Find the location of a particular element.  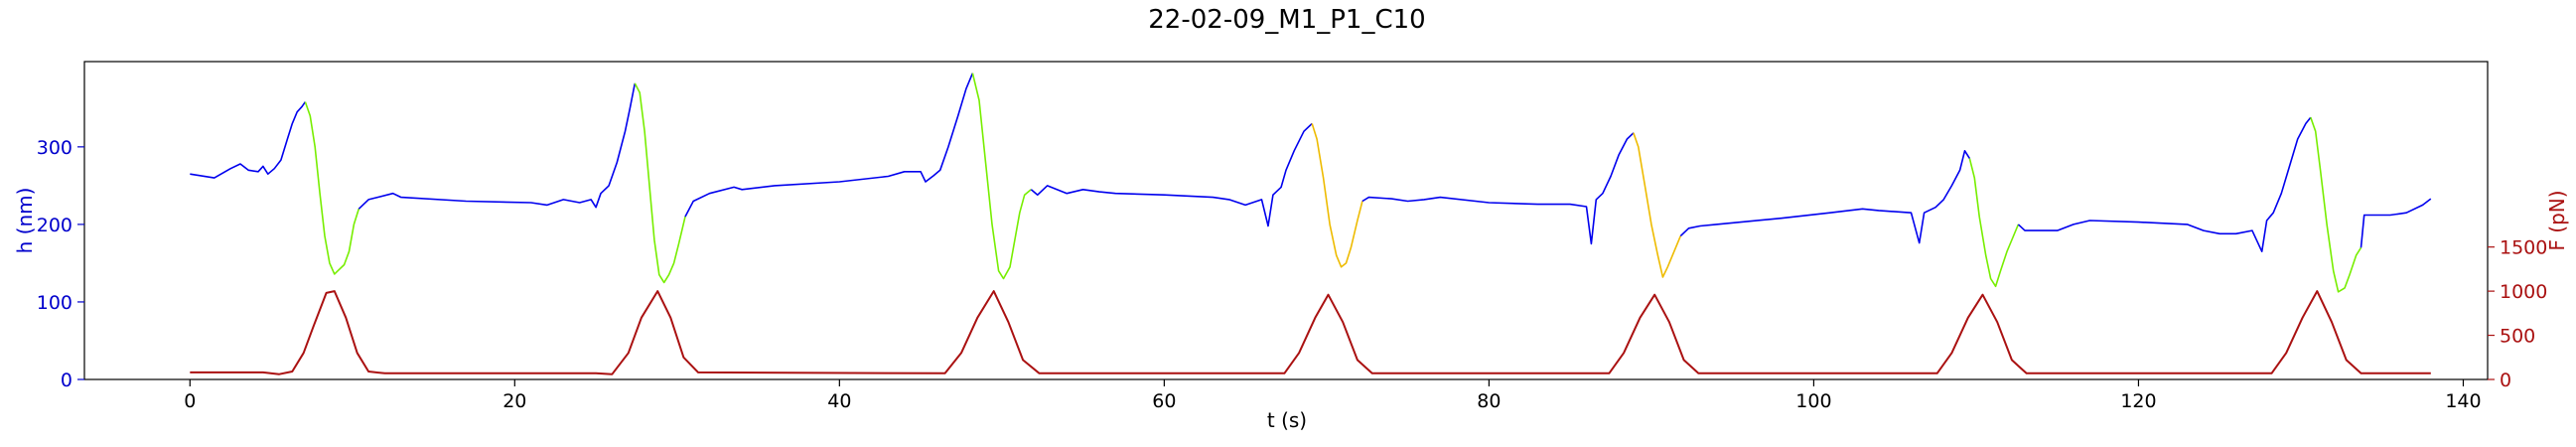

x-tick-label: 20 is located at coordinates (514, 401).